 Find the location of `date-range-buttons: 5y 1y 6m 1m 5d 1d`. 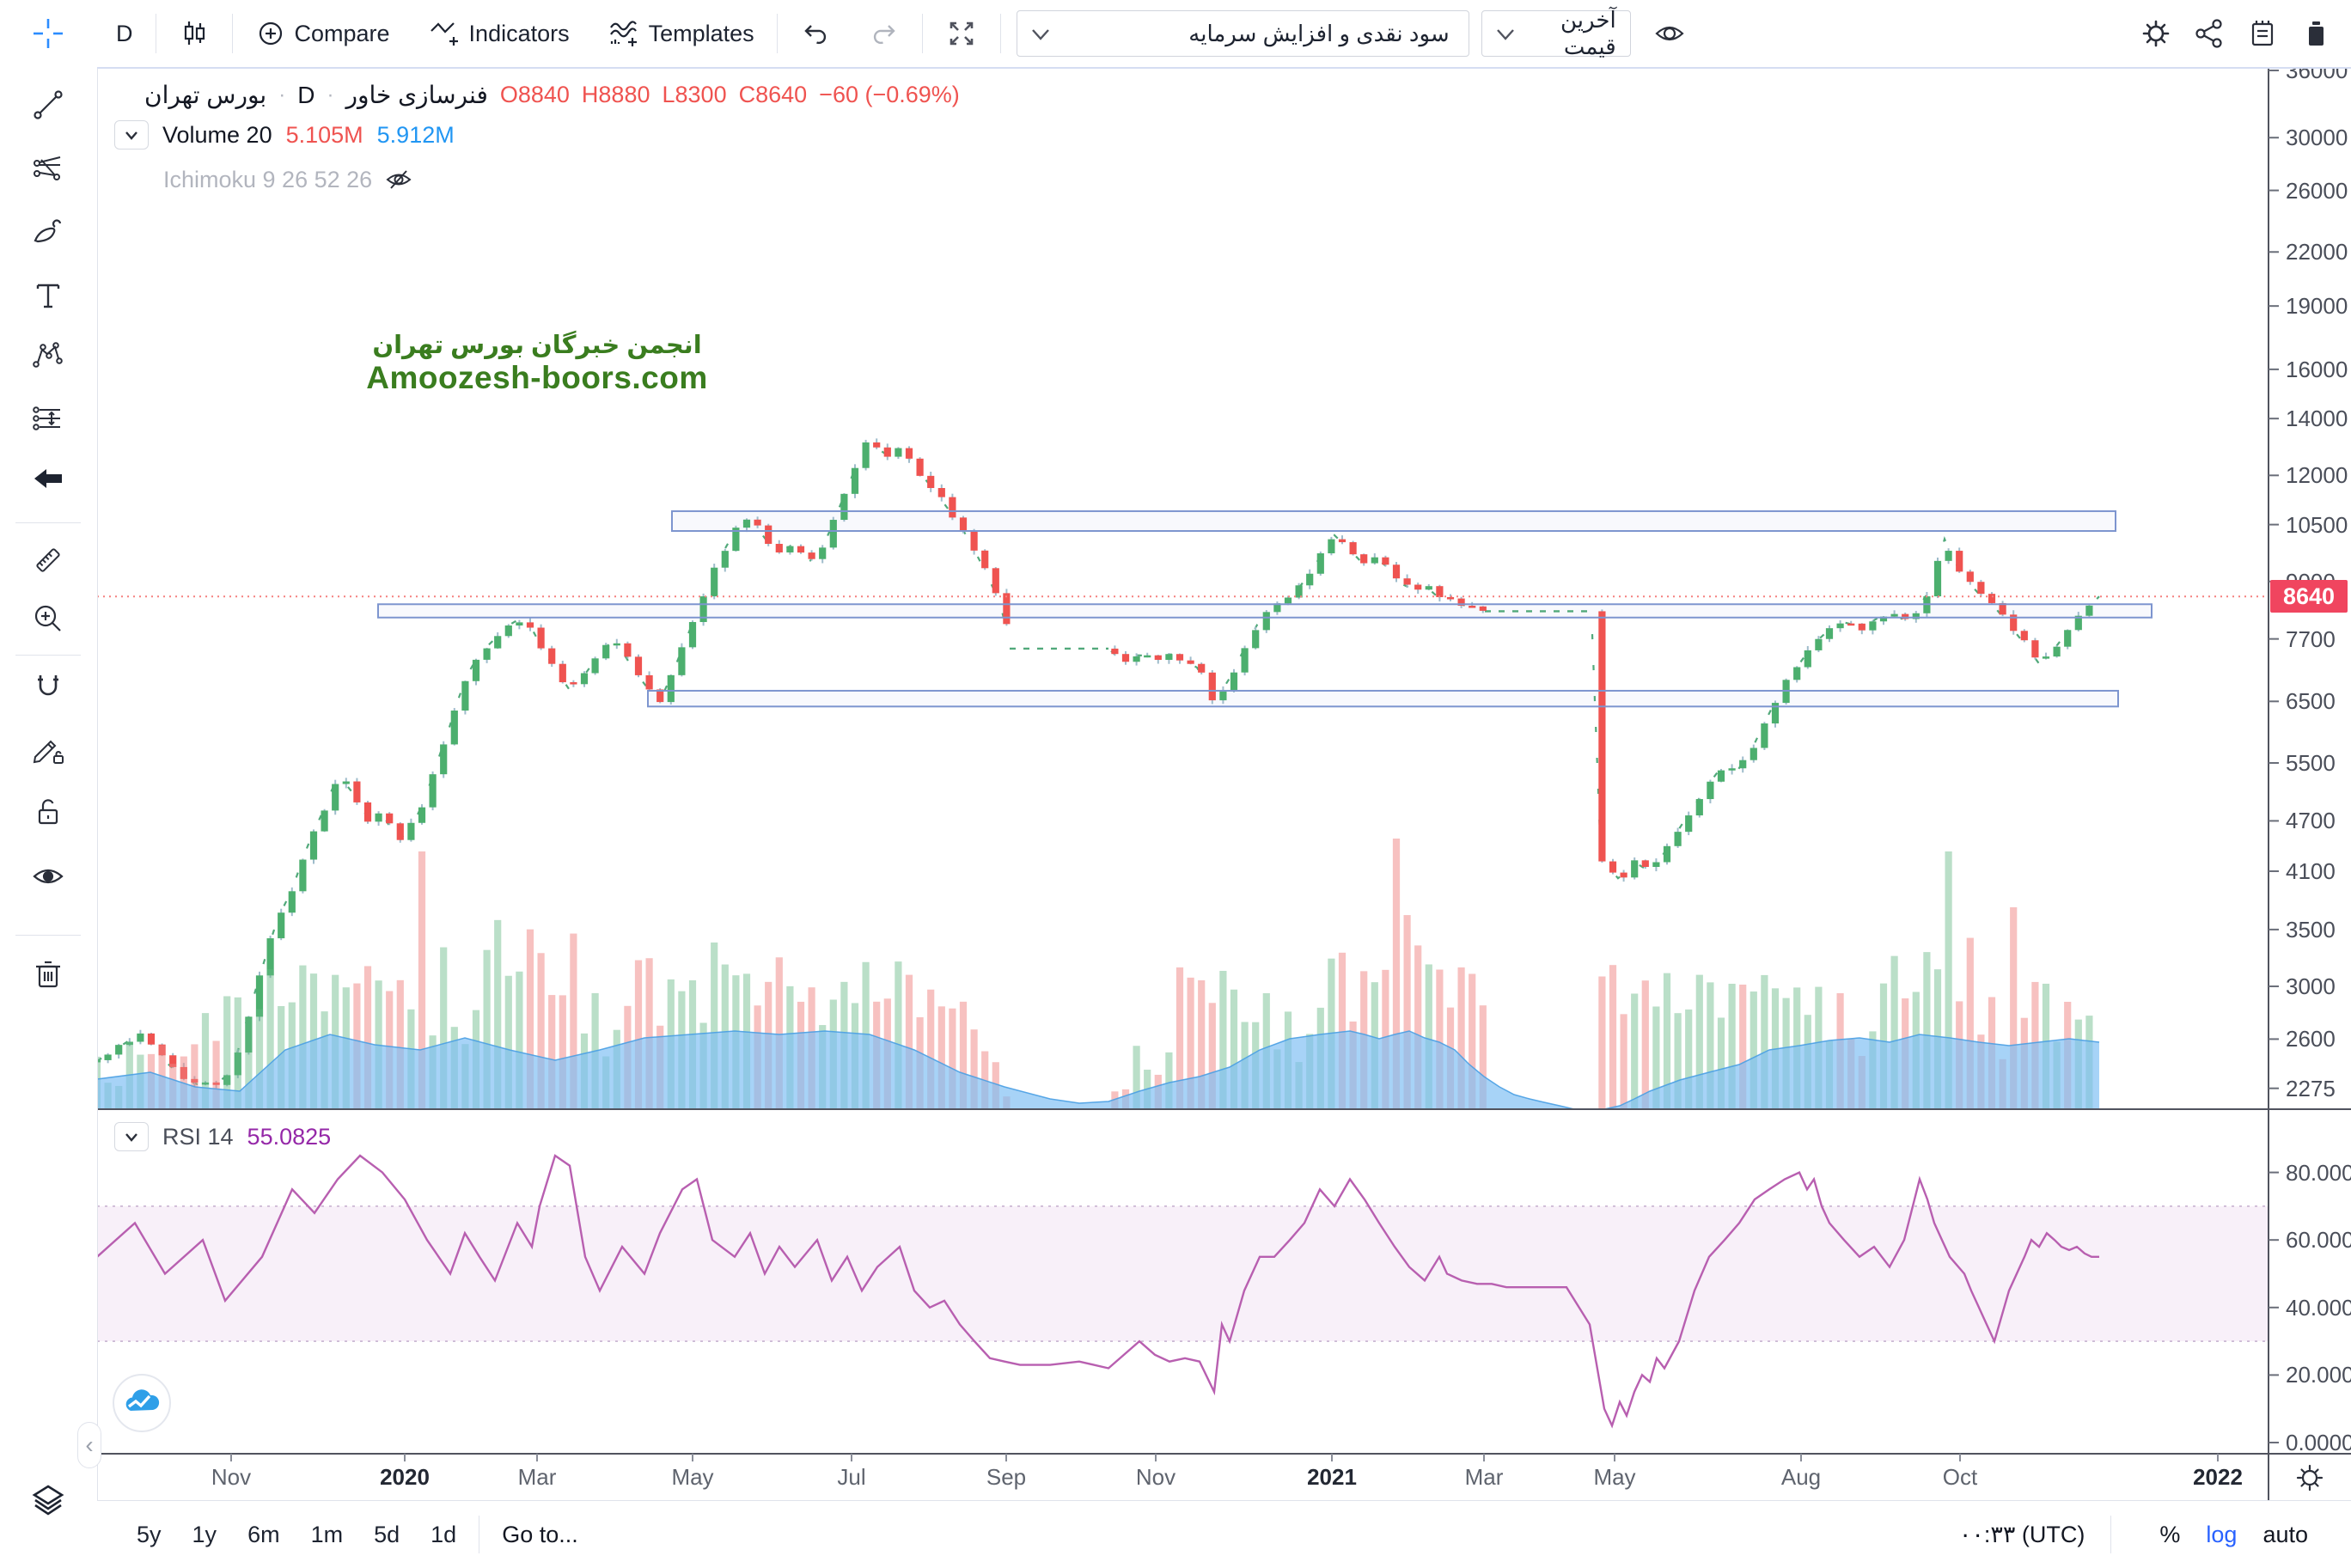

date-range-buttons: 5y 1y 6m 1m 5d 1d is located at coordinates (296, 1535).